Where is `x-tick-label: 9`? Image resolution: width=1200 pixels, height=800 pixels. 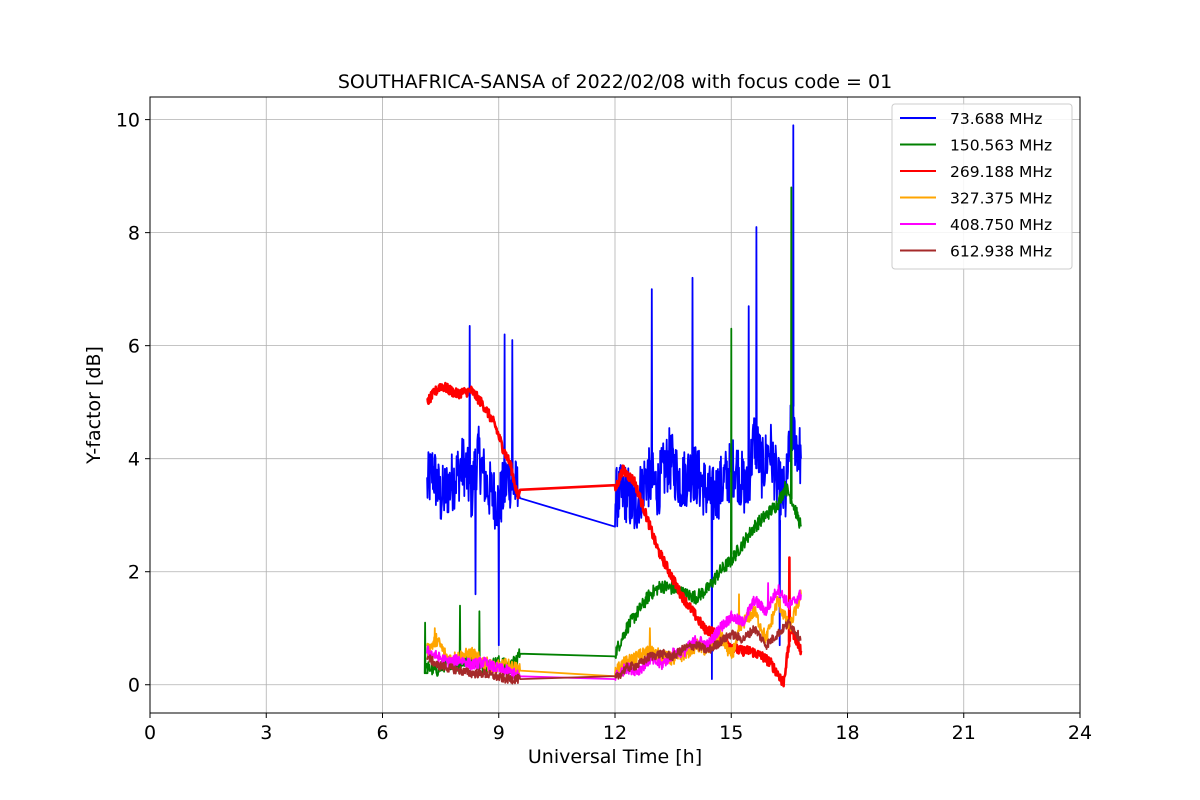
x-tick-label: 9 is located at coordinates (499, 733).